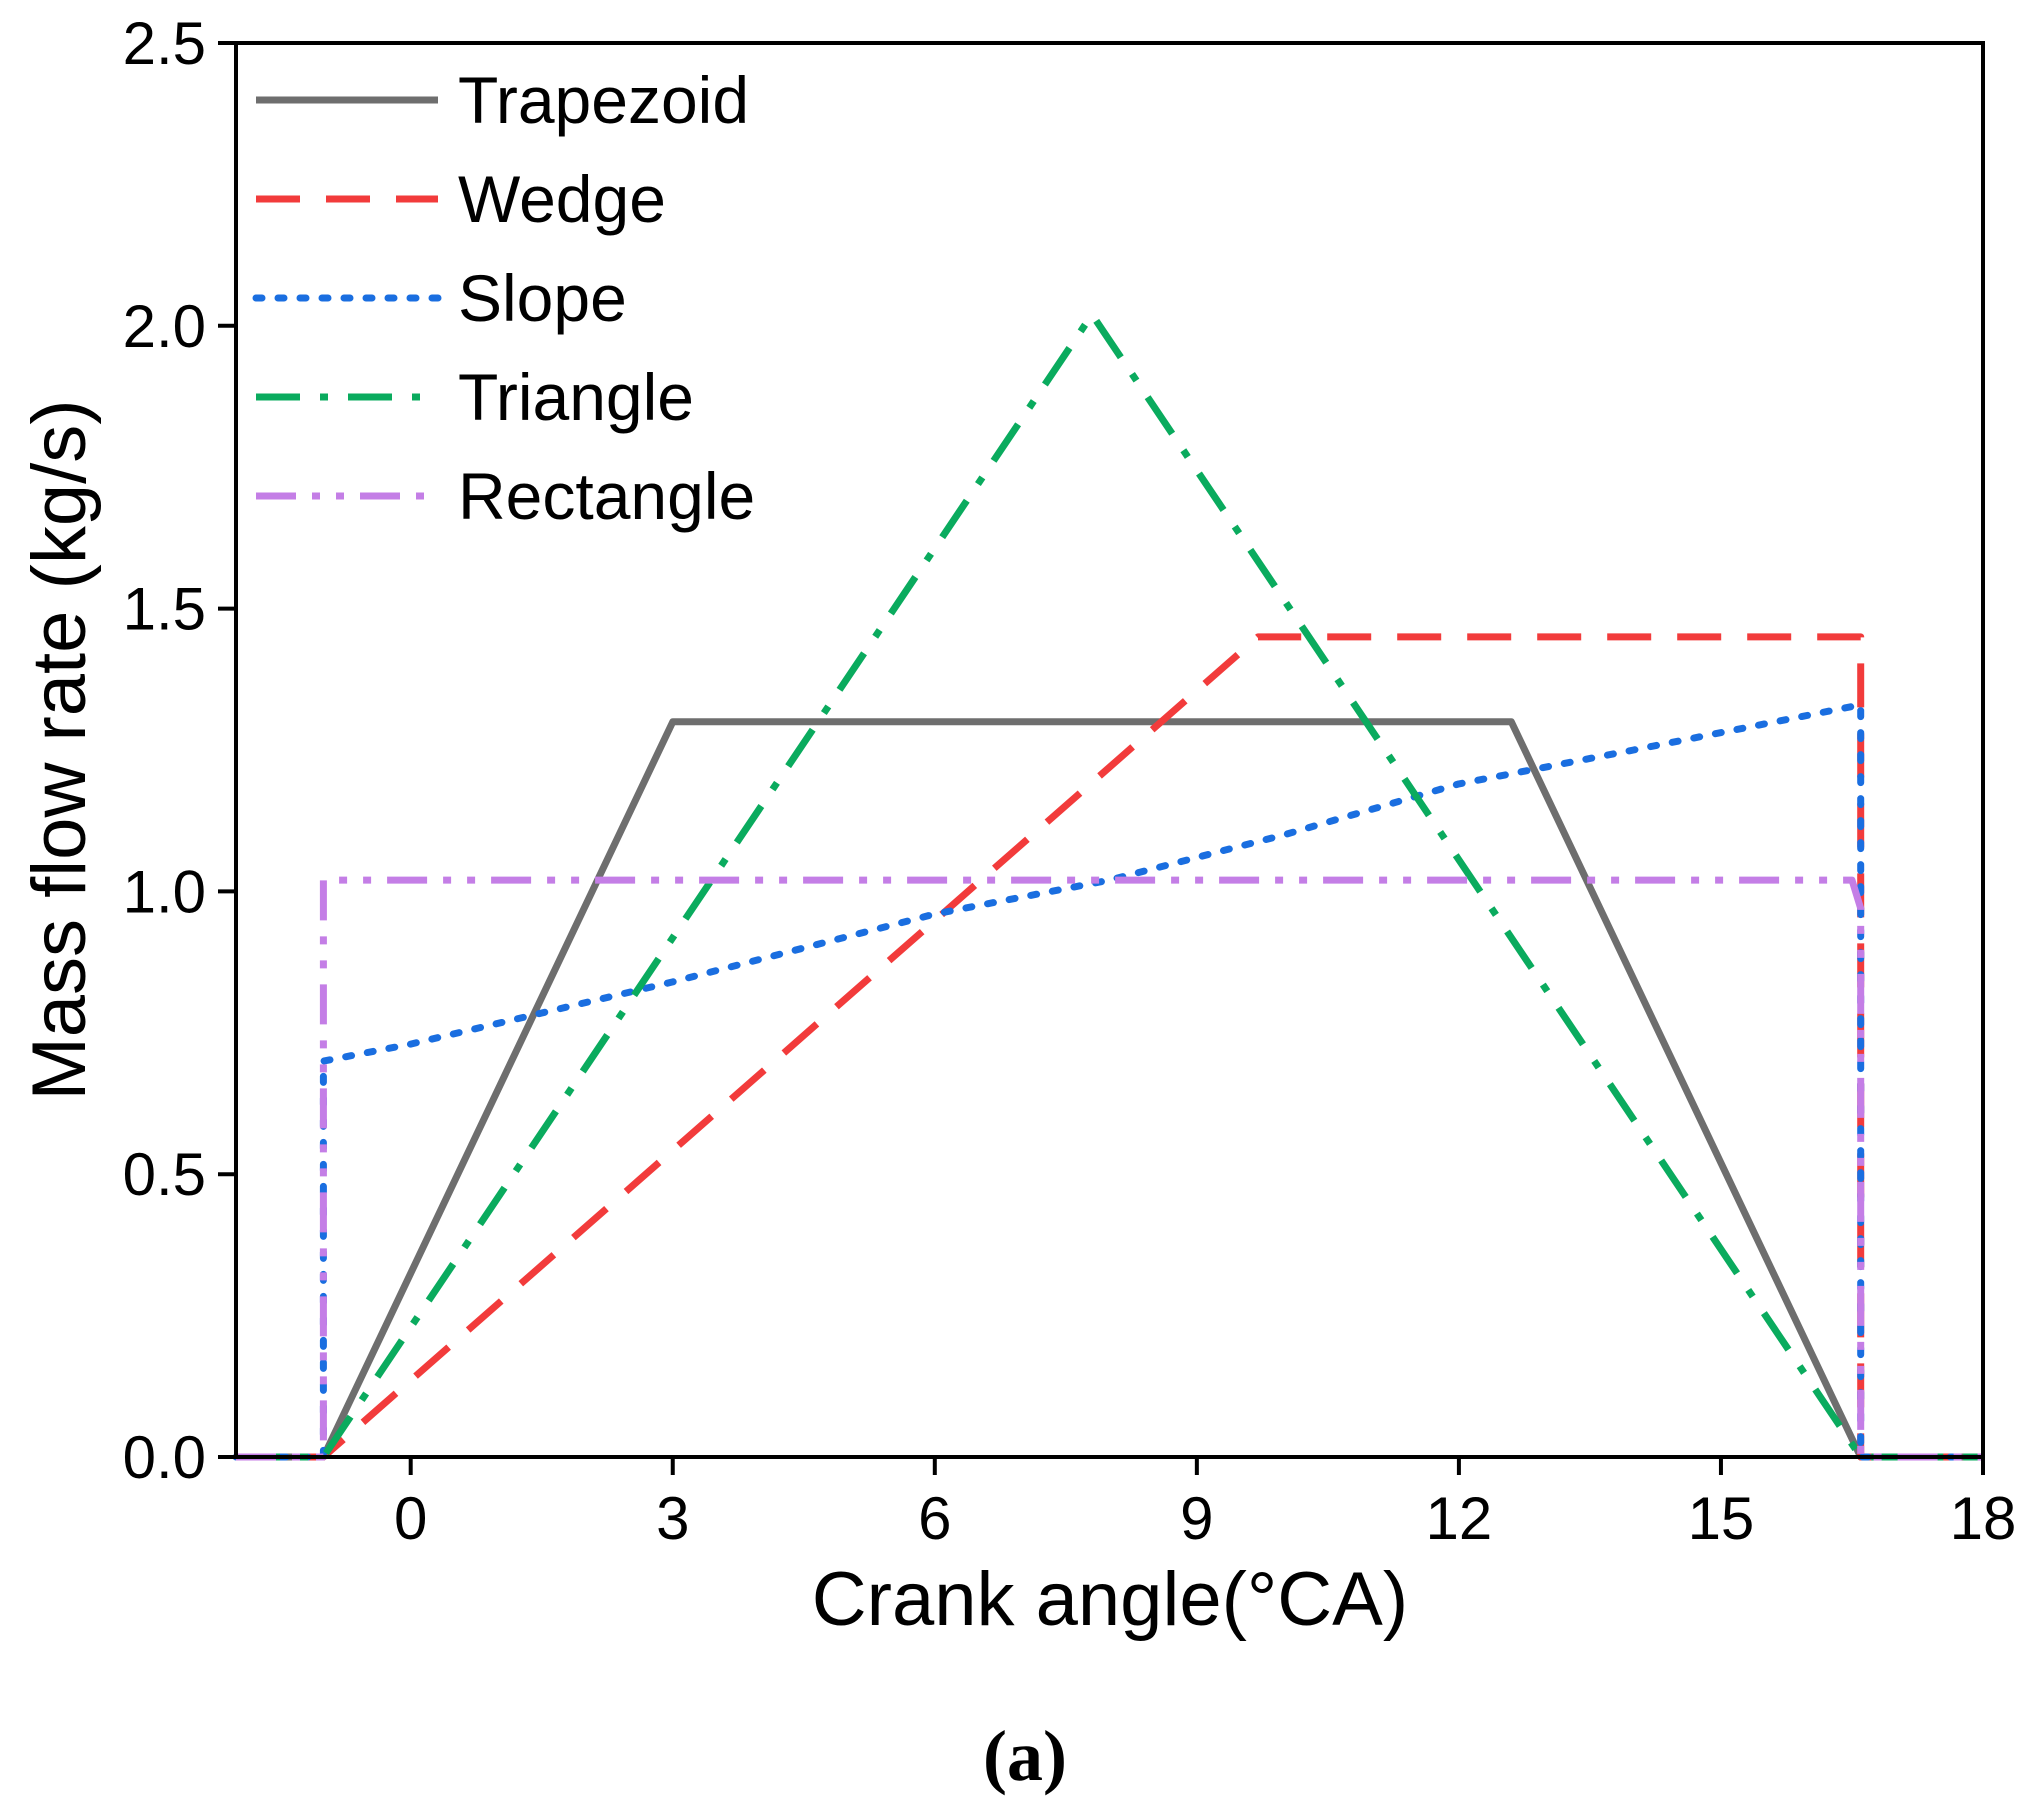 This screenshot has width=2024, height=1820. What do you see at coordinates (164, 891) in the screenshot?
I see `y-tick-label: 1.0` at bounding box center [164, 891].